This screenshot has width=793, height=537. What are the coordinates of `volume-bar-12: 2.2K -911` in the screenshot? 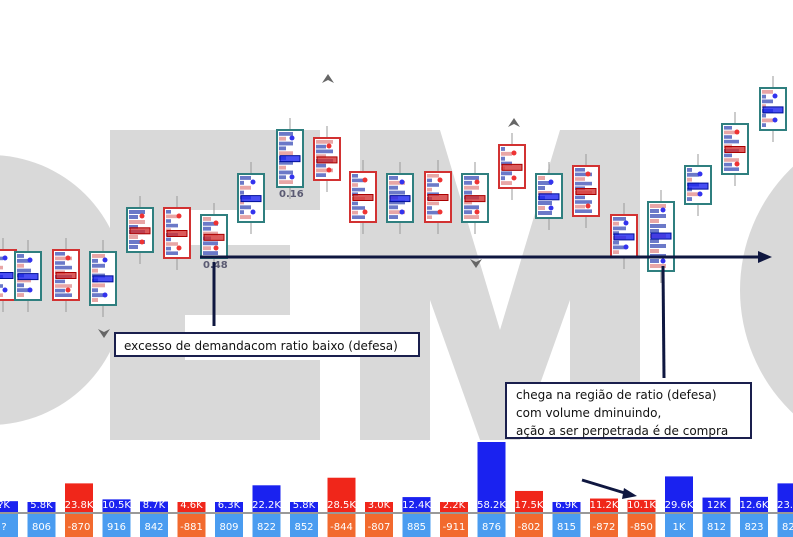 It's located at (454, 518).